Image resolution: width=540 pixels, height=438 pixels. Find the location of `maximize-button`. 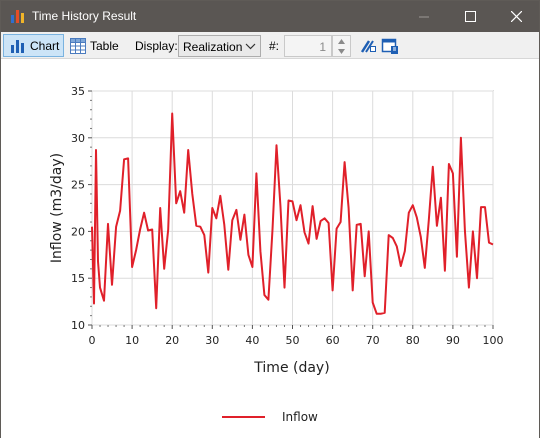

maximize-button is located at coordinates (470, 16).